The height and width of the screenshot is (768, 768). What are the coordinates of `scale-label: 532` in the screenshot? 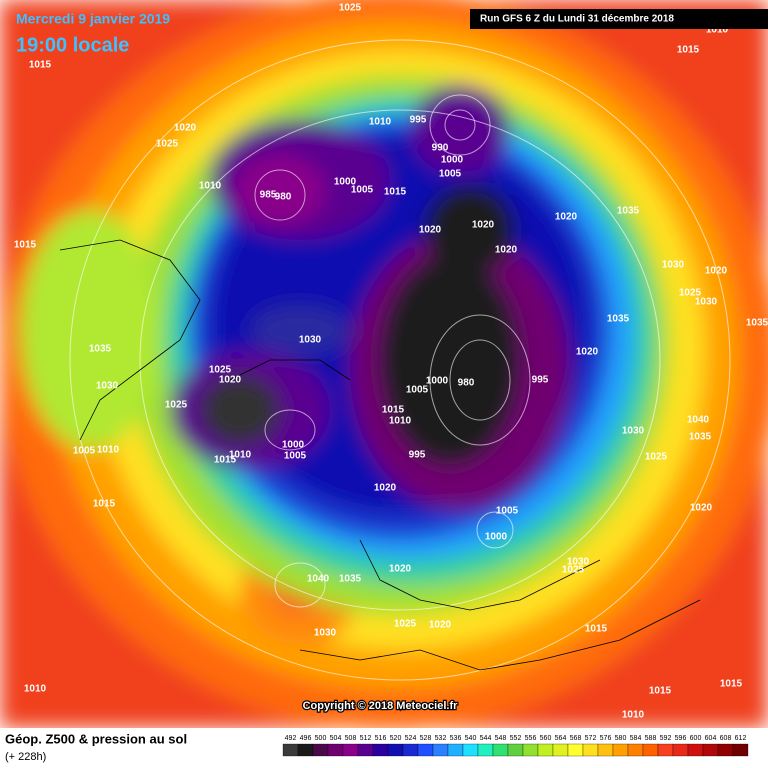 It's located at (441, 738).